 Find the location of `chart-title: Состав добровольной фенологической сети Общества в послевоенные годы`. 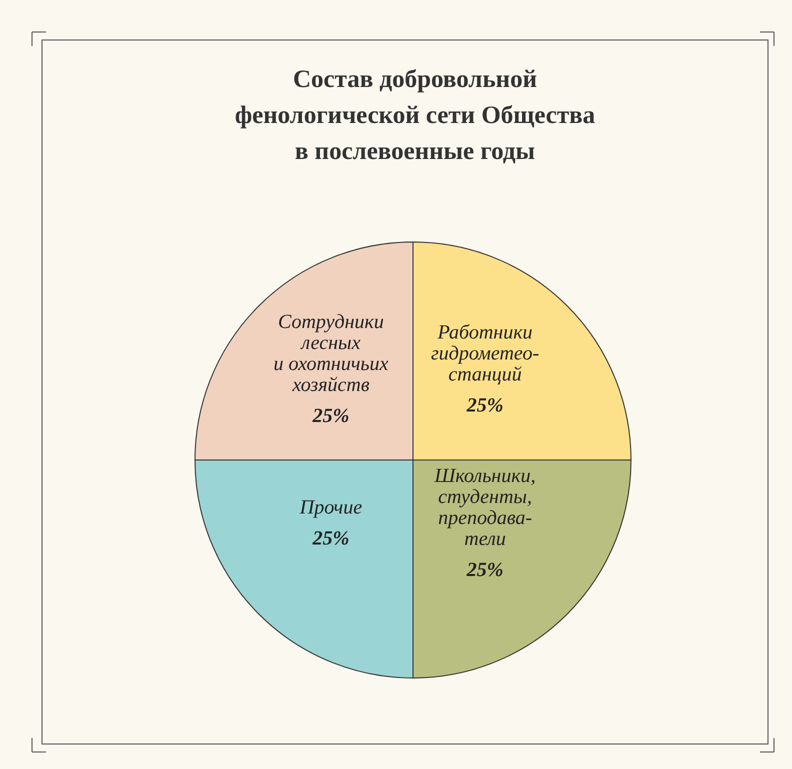

chart-title: Состав добровольной фенологической сети Общества в послевоенные годы is located at coordinates (415, 116).